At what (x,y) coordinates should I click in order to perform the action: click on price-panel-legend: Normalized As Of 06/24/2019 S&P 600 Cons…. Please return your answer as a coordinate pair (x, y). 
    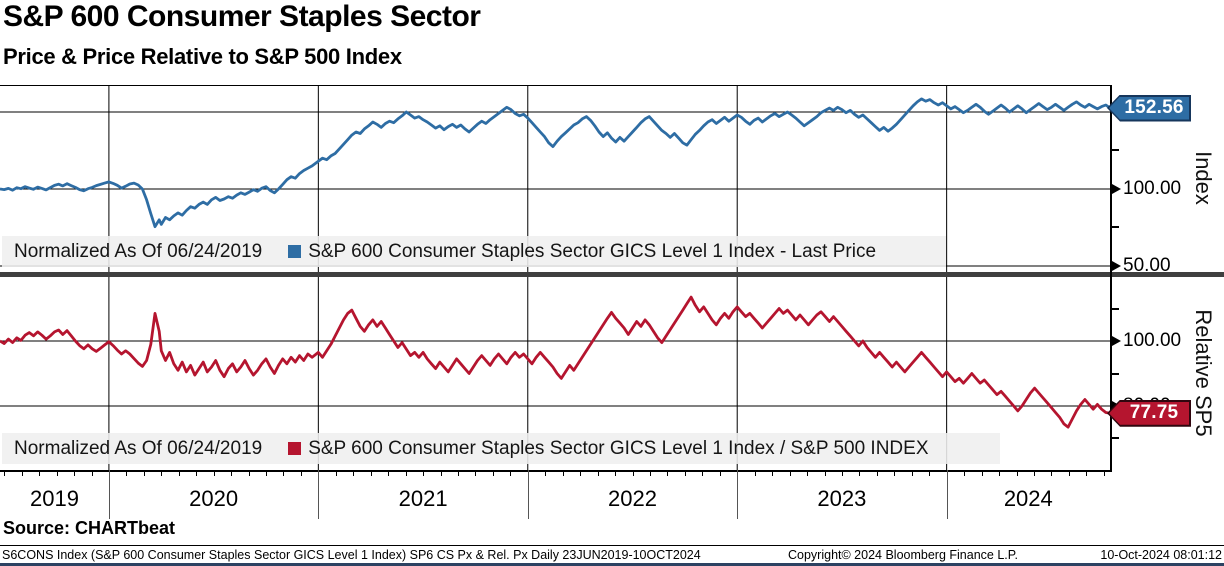
    Looking at the image, I should click on (474, 251).